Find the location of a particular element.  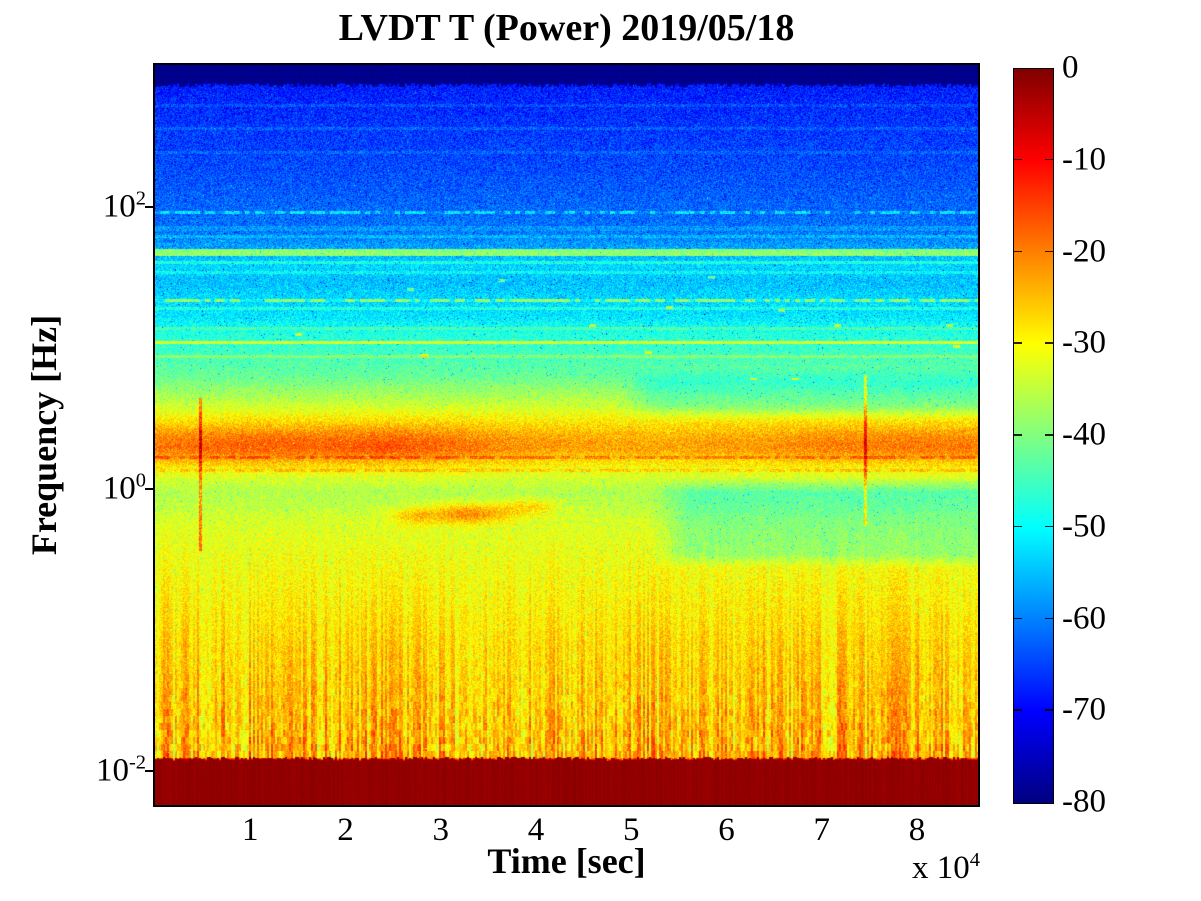

x-tick-label: 1 is located at coordinates (250, 830).